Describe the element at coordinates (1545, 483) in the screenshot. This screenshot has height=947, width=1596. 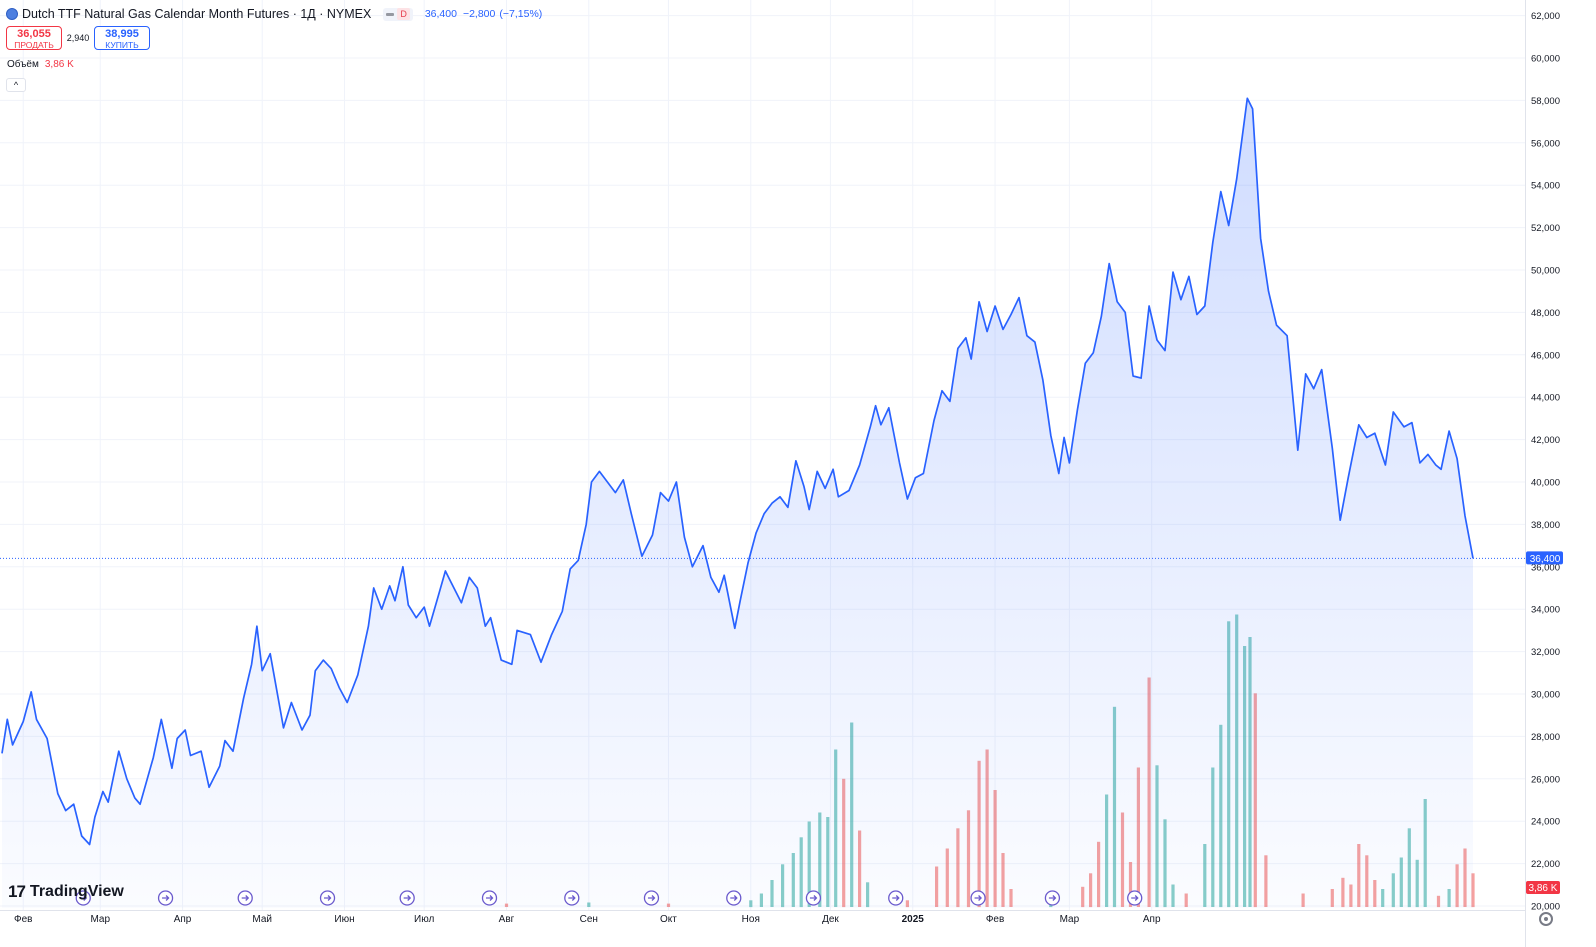
I see `price-axis-label: 40,000` at that location.